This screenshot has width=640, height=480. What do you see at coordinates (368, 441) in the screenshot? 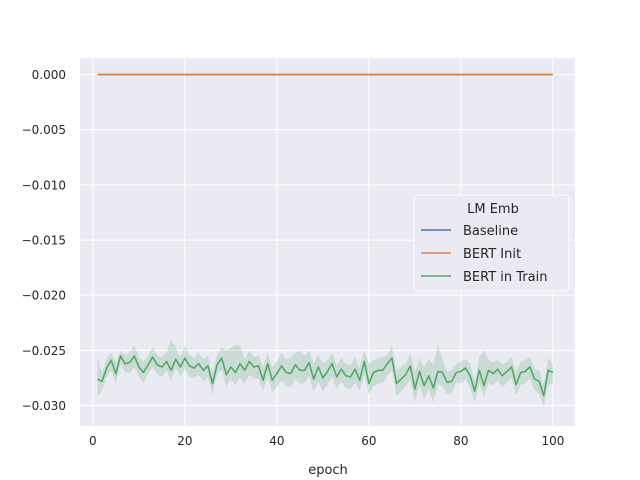
I see `x-tick-label: 60` at bounding box center [368, 441].